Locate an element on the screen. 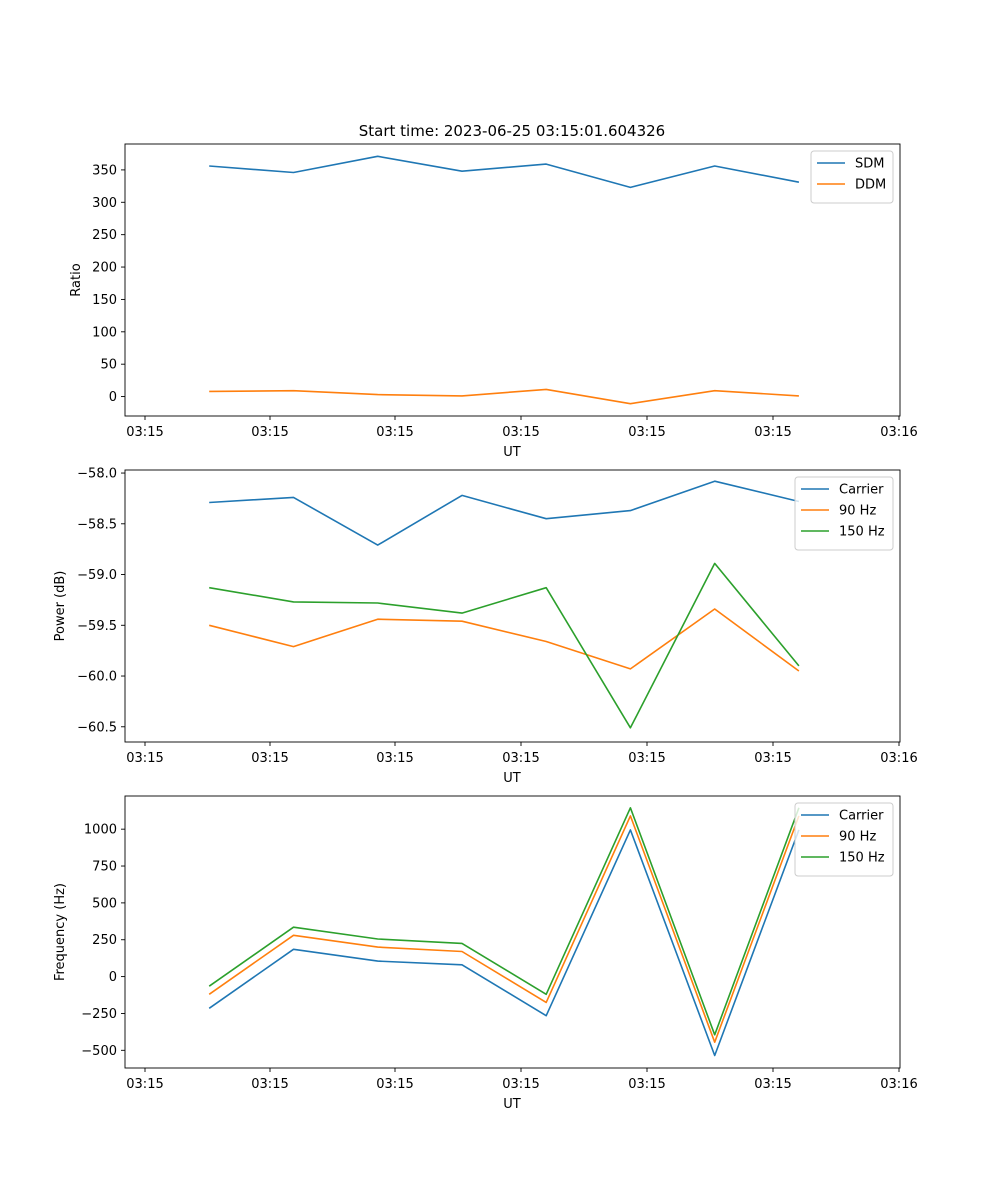 This screenshot has height=1200, width=1000. y-tick-label: 750 is located at coordinates (104, 867).